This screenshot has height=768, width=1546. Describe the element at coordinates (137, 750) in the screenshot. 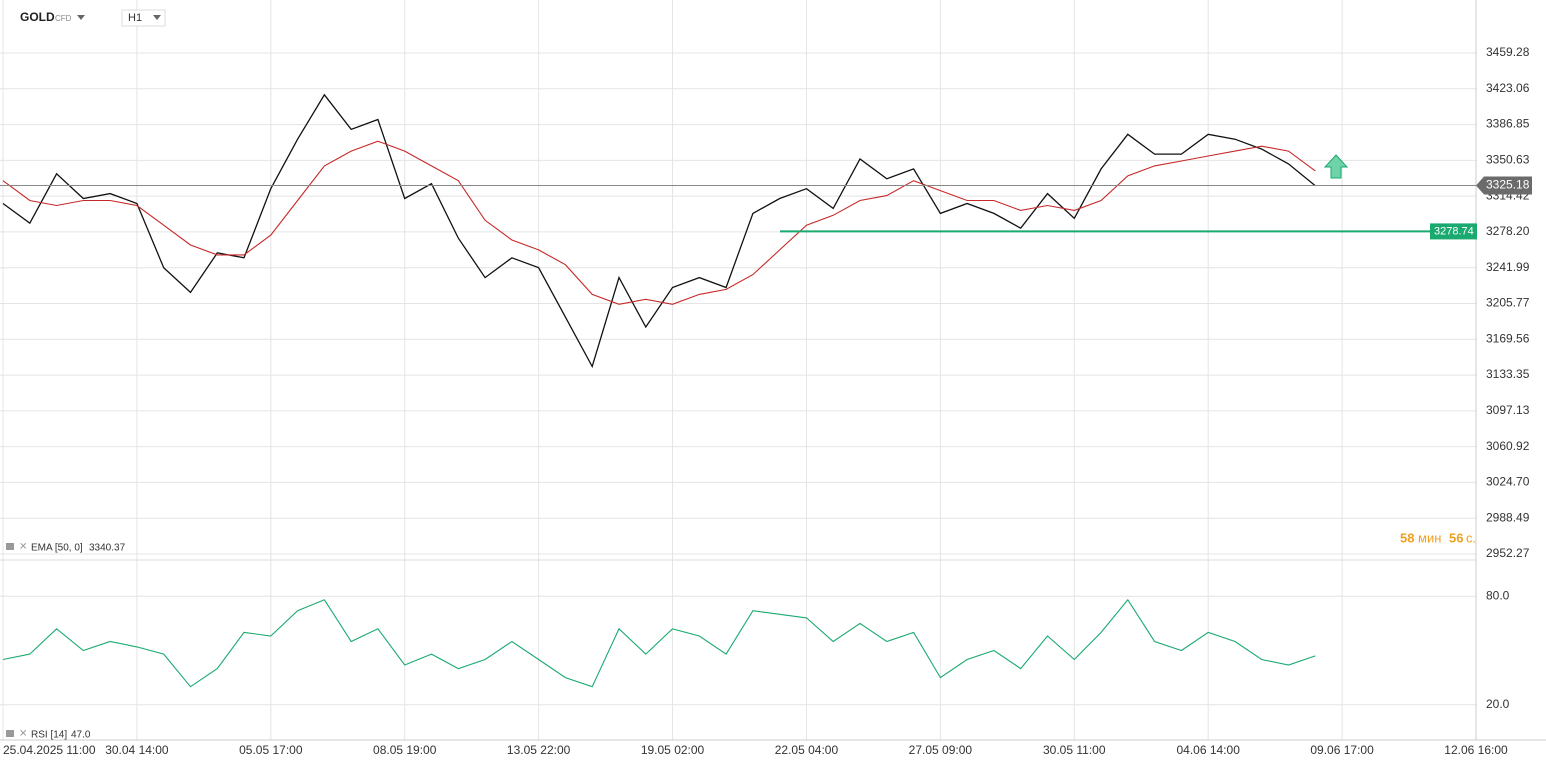

I see `x-tick-label: 30.04 14:00` at that location.